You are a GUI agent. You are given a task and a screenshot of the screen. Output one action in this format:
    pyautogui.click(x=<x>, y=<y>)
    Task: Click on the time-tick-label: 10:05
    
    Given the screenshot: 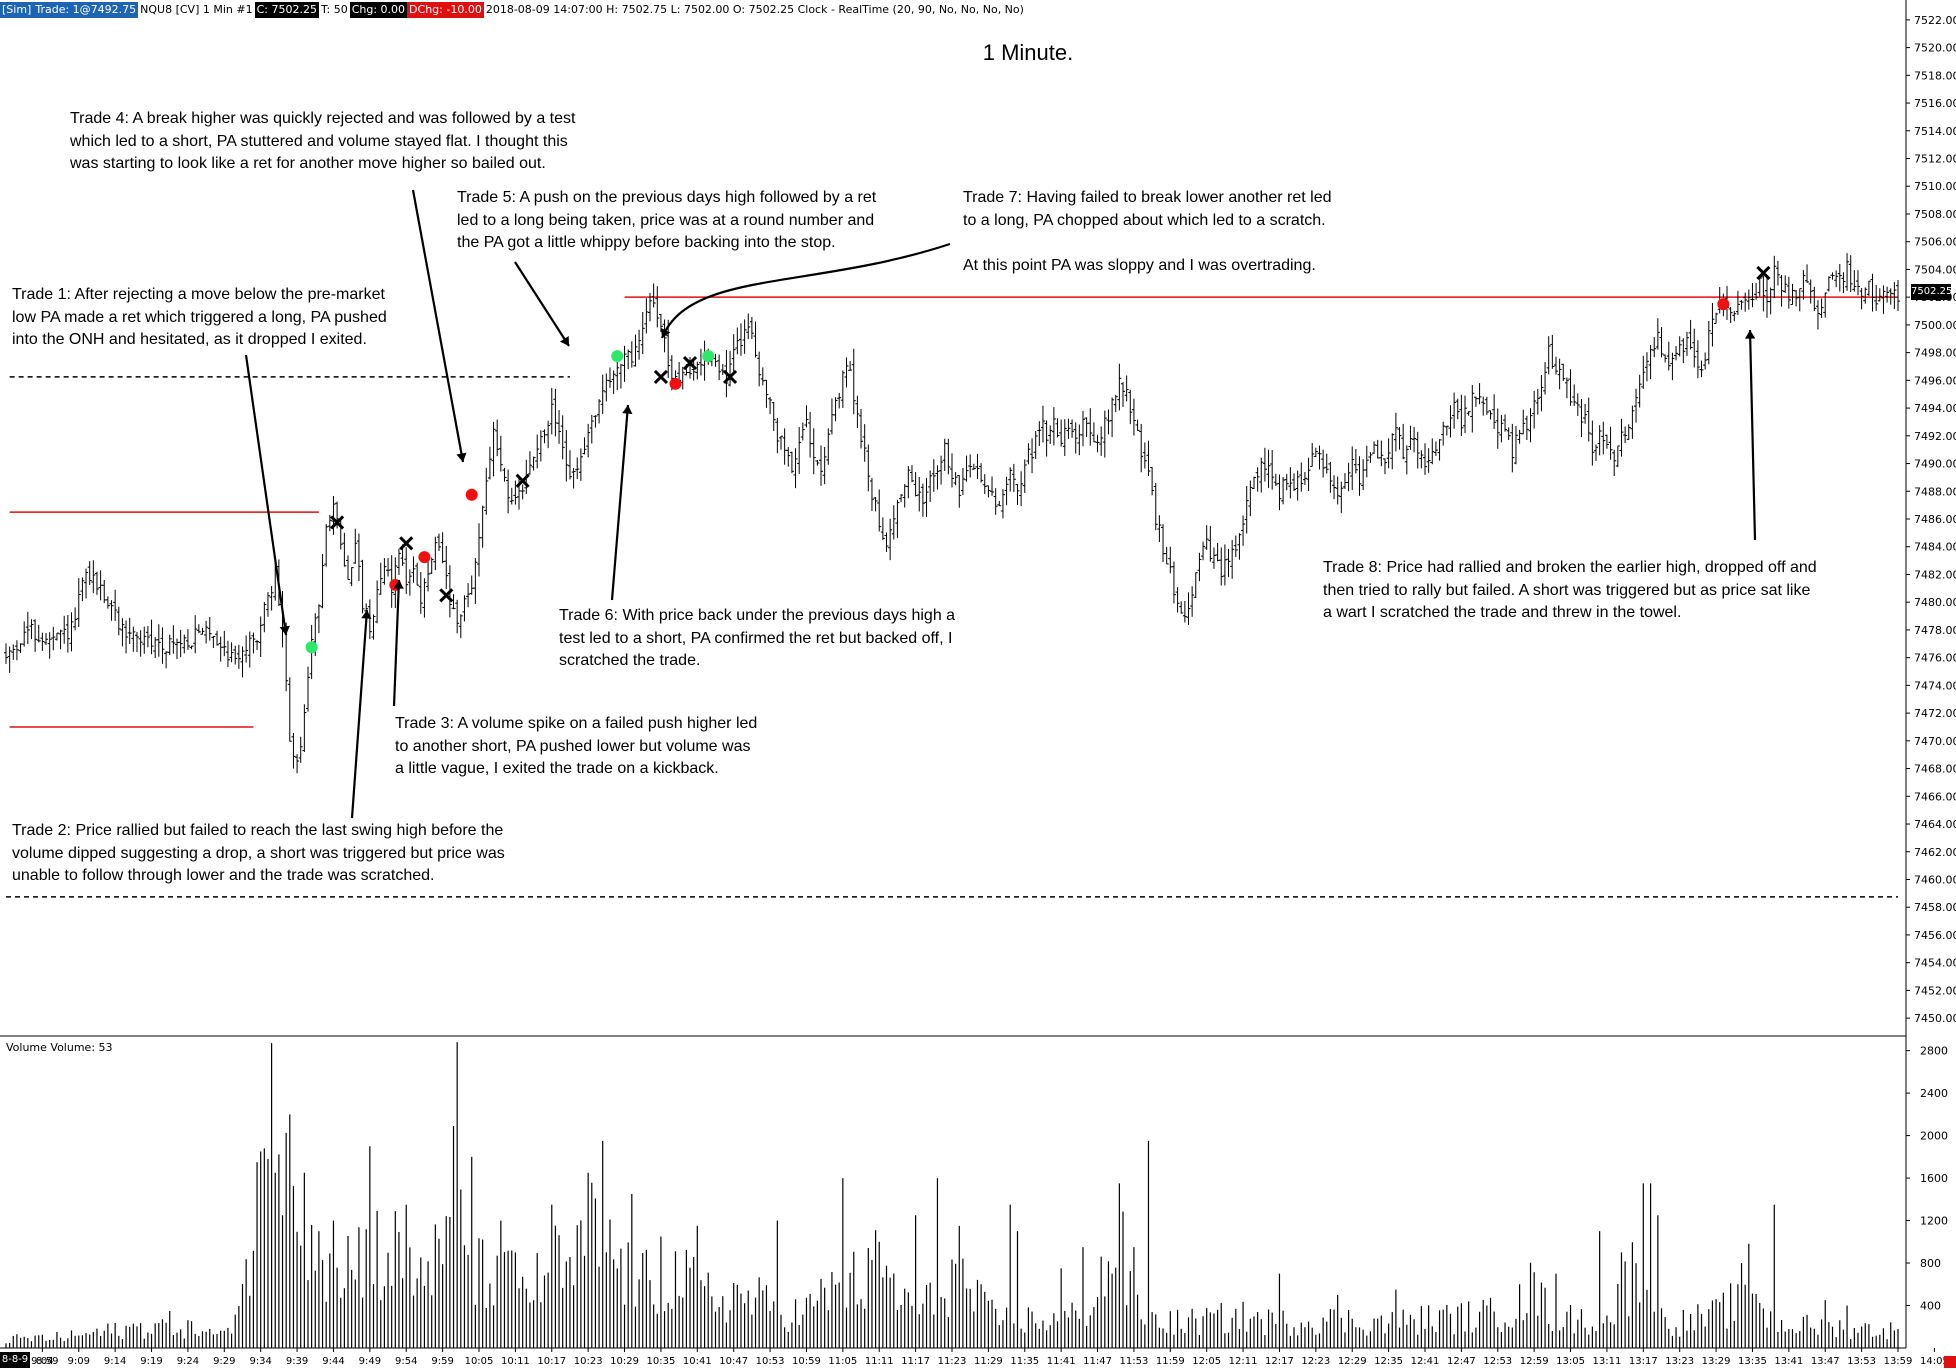 What is the action you would take?
    pyautogui.click(x=479, y=1361)
    